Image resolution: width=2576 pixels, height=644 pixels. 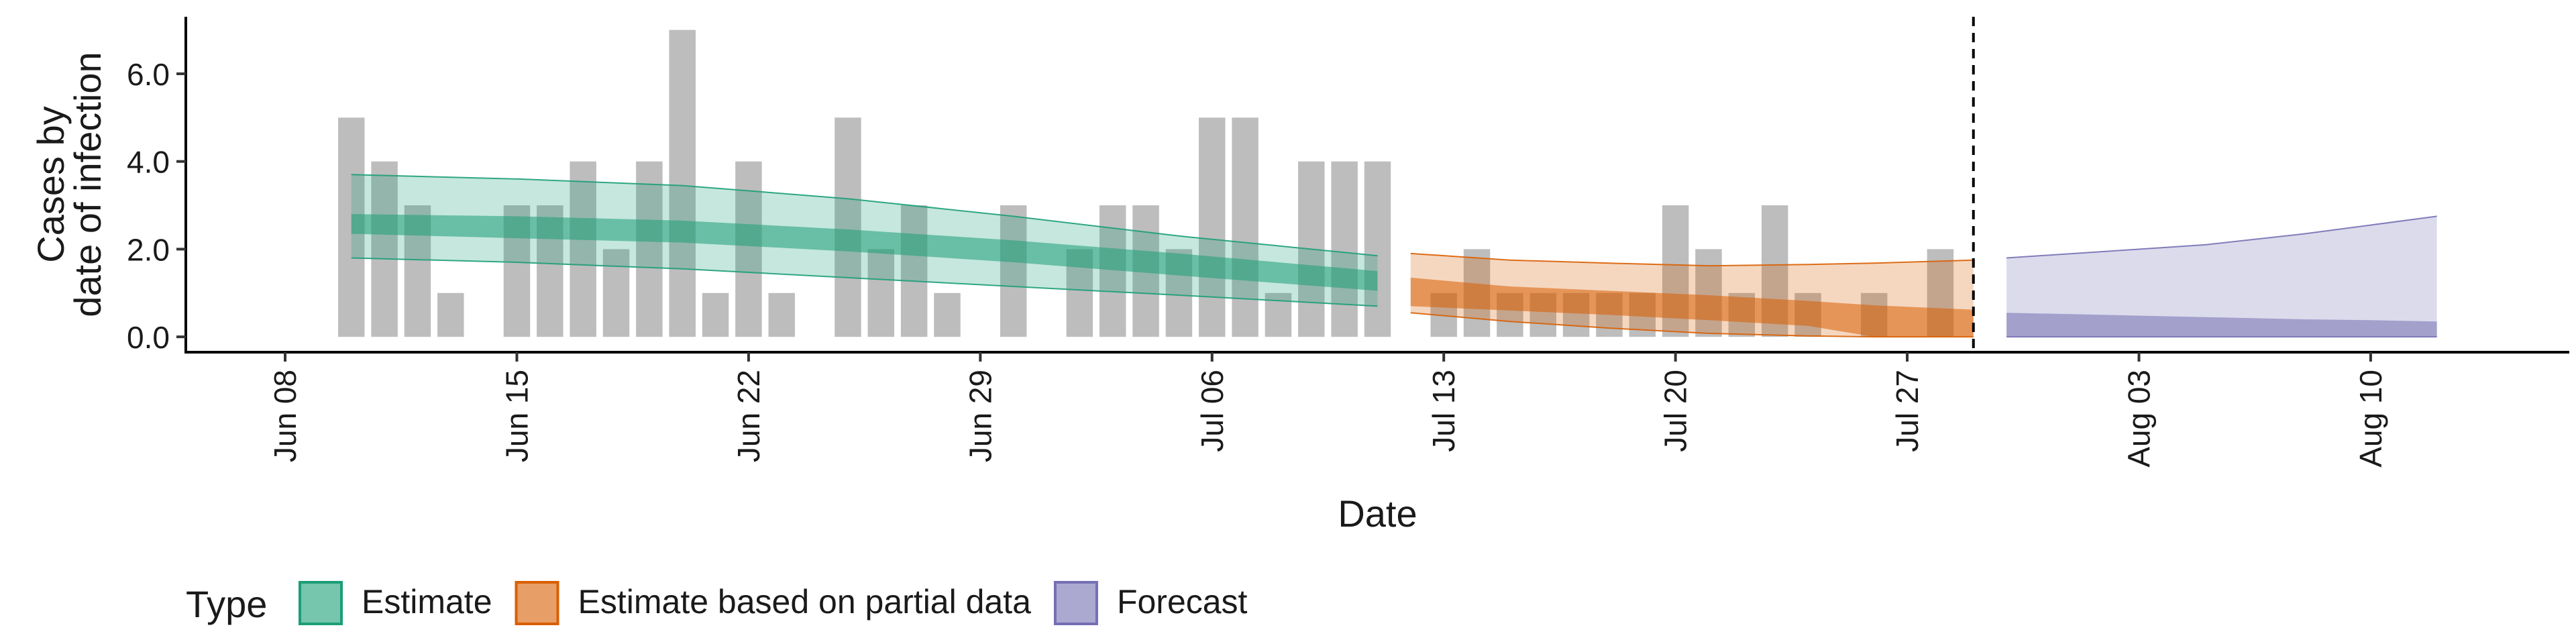 What do you see at coordinates (148, 162) in the screenshot?
I see `y-tick-label: 4.0` at bounding box center [148, 162].